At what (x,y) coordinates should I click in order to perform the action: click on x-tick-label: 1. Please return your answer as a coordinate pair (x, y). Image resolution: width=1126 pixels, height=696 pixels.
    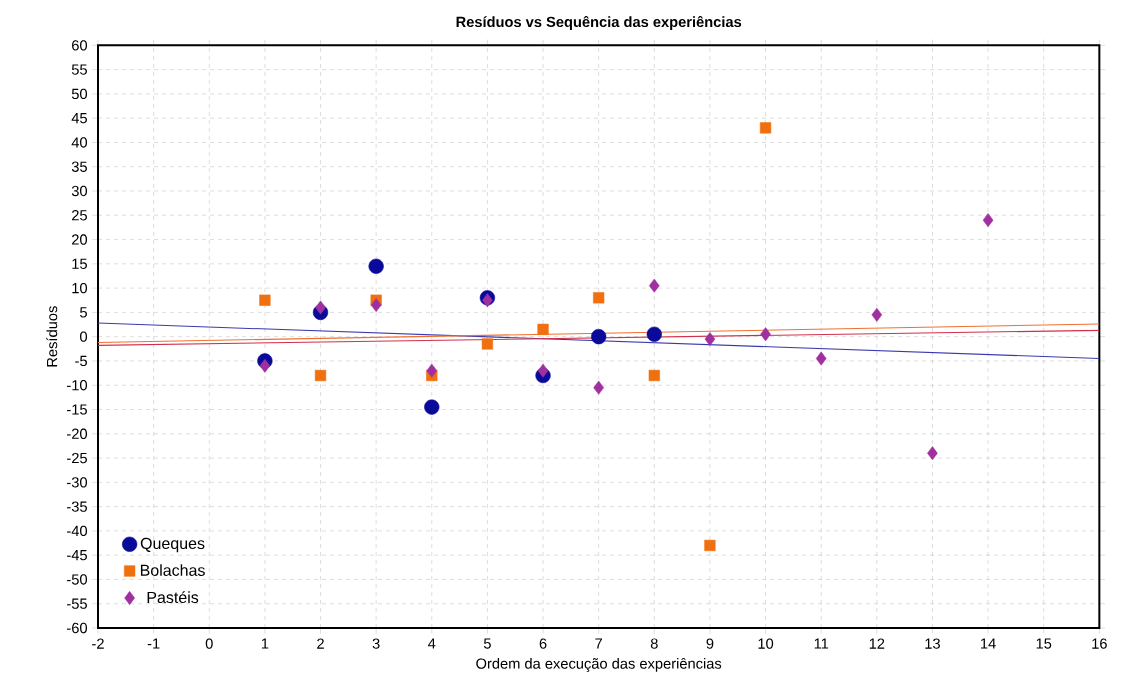
    Looking at the image, I should click on (265, 643).